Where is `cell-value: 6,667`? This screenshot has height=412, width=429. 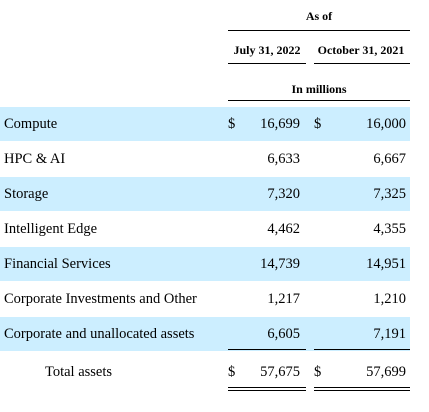 cell-value: 6,667 is located at coordinates (389, 159).